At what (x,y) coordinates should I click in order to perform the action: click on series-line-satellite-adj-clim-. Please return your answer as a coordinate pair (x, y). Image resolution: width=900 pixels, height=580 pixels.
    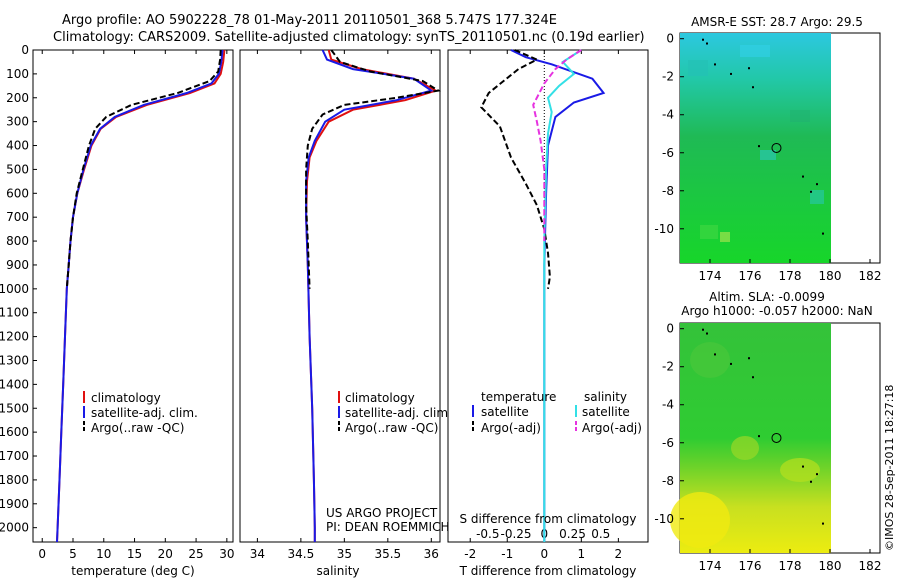
    Looking at the image, I should click on (369, 295).